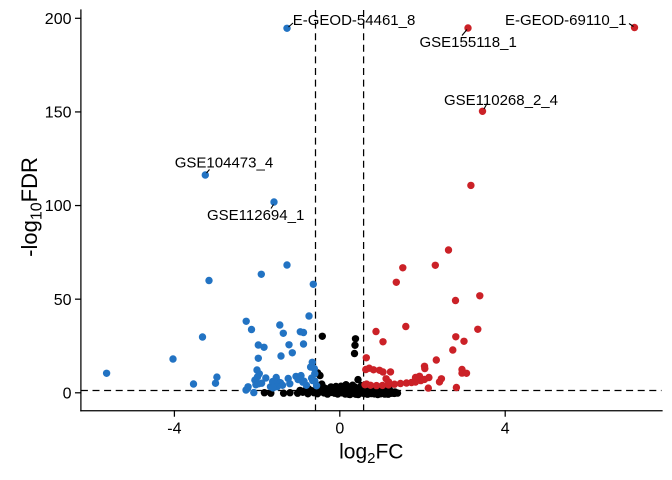 This screenshot has width=672, height=480. I want to click on svg-text: 4, so click(505, 429).